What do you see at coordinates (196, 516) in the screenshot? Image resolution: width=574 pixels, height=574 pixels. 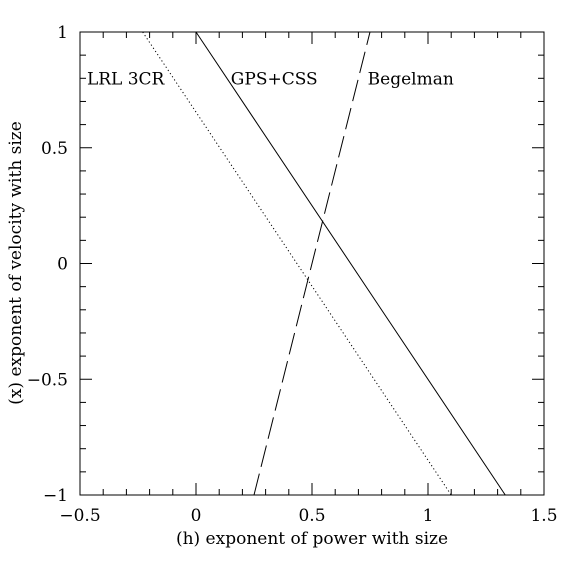 I see `x-tick-label: 0` at bounding box center [196, 516].